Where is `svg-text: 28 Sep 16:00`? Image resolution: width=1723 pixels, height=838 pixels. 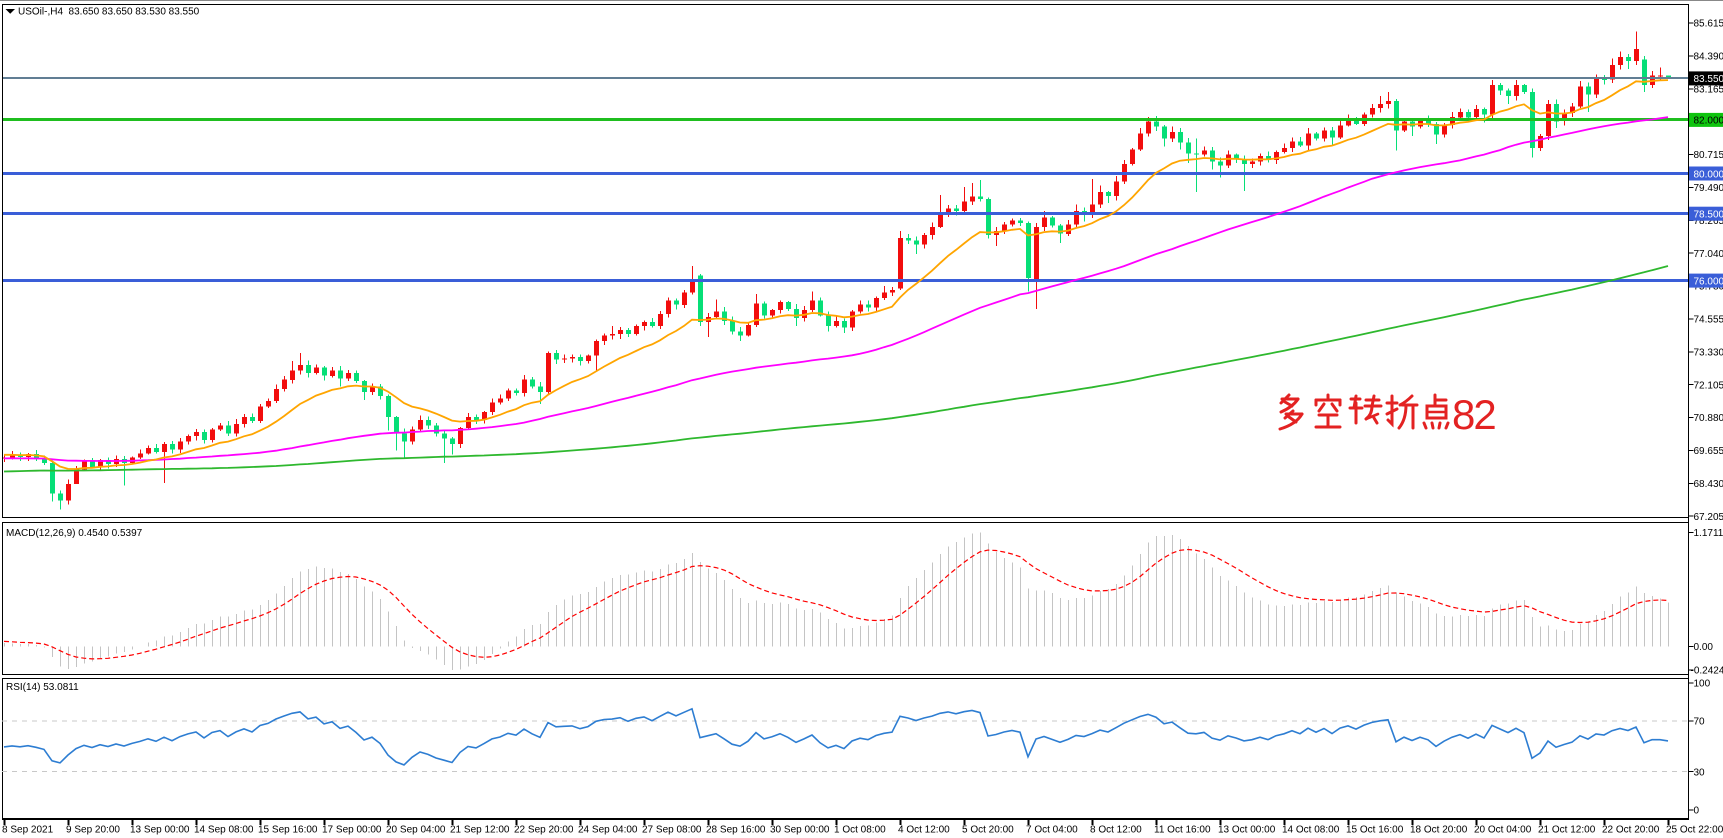 svg-text: 28 Sep 16:00 is located at coordinates (736, 830).